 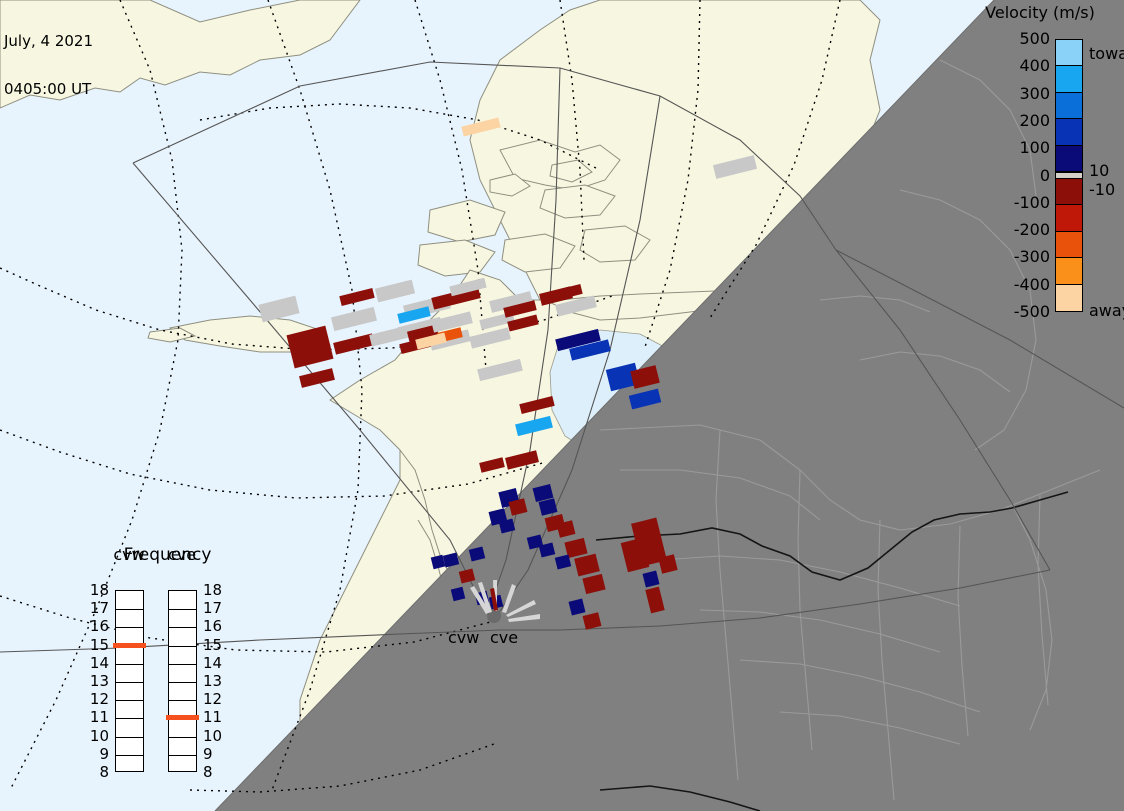 I want to click on velocity-colorbar, so click(x=1069, y=175).